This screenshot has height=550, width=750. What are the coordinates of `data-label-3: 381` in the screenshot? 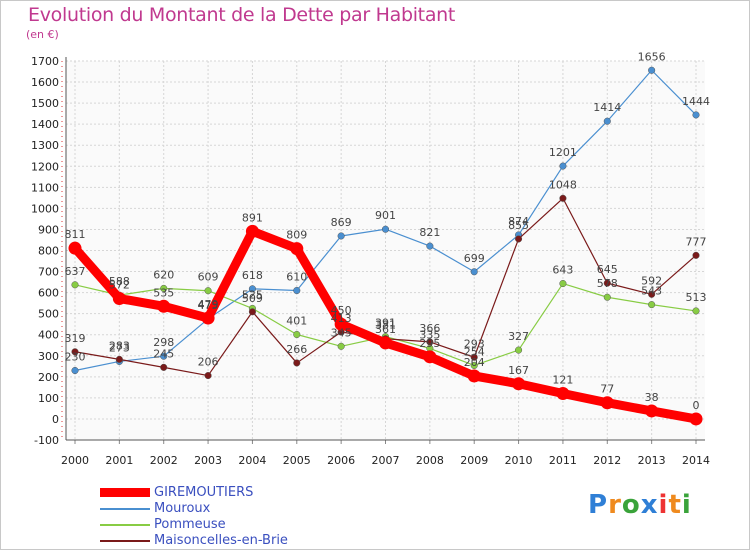 It's located at (385, 325).